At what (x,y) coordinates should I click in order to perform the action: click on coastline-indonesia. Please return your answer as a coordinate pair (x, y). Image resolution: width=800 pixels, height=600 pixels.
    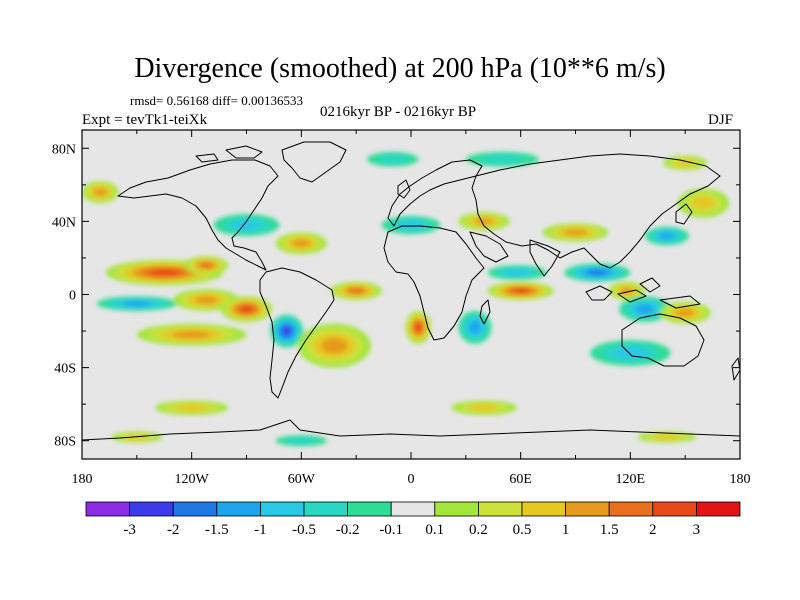
    Looking at the image, I should click on (643, 293).